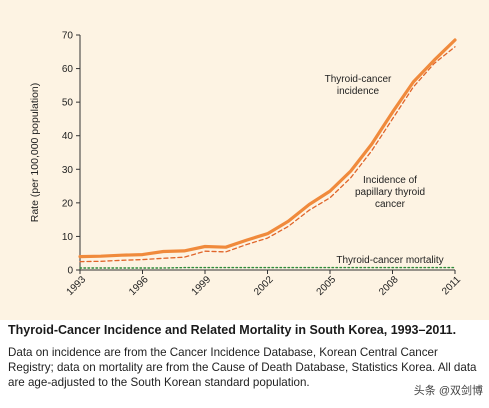 Image resolution: width=489 pixels, height=408 pixels. I want to click on y-tick-label: 60, so click(68, 69).